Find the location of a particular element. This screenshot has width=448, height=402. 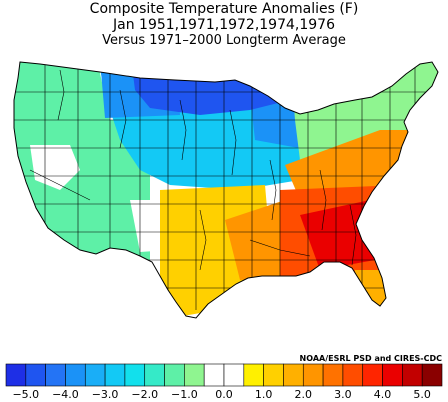

colorbar-tick-label: −1.0 is located at coordinates (184, 394).